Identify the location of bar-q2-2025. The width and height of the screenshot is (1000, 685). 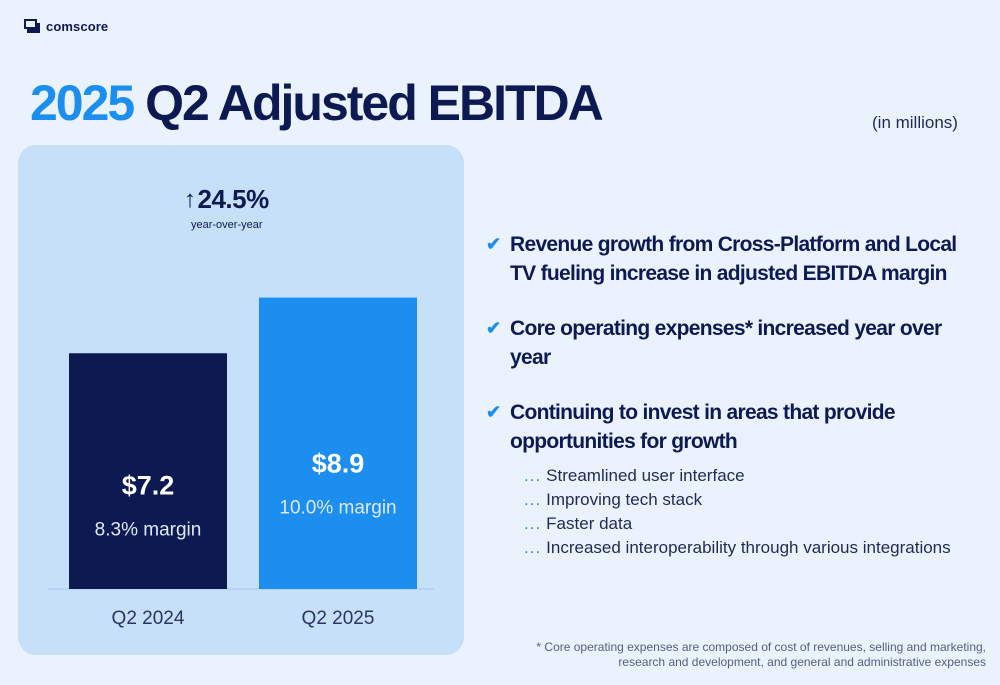
(338, 443).